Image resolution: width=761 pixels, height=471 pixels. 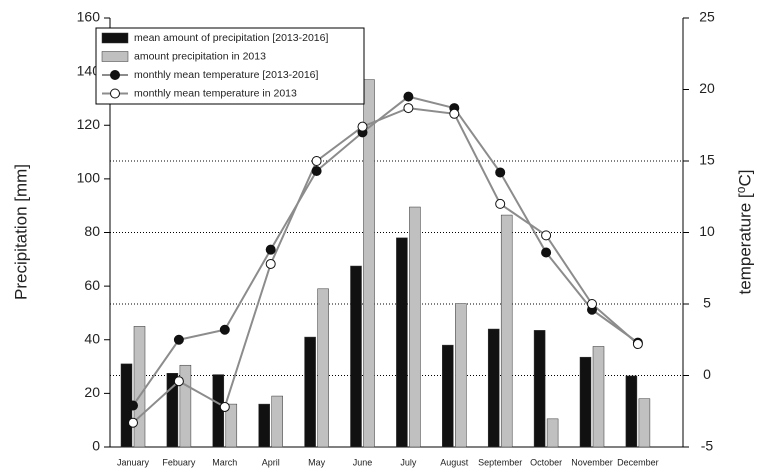 I want to click on y-tick-label: 60, so click(x=92, y=285).